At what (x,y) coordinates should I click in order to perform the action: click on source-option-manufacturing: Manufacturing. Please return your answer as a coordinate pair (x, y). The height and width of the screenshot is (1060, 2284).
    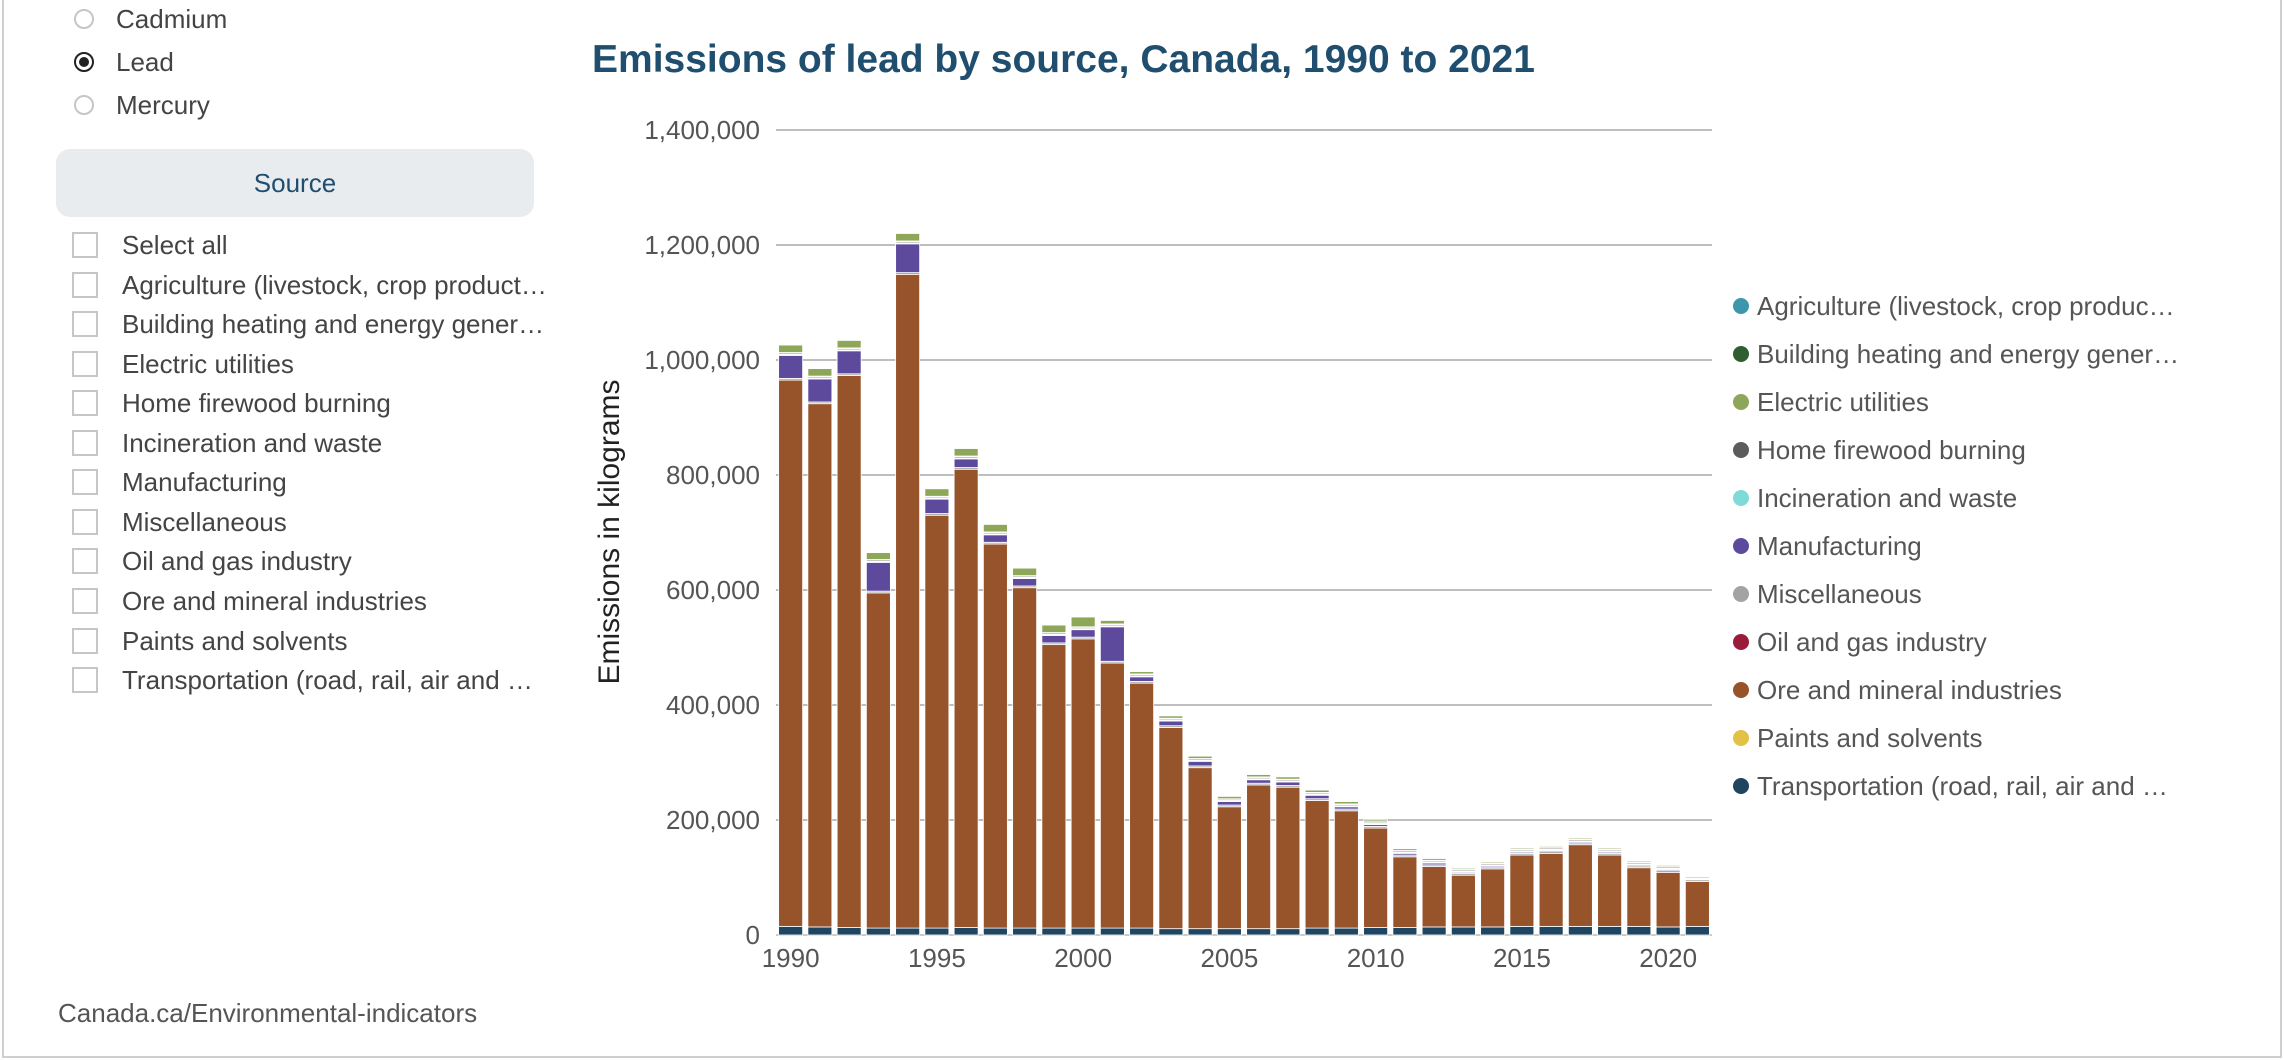
    Looking at the image, I should click on (179, 482).